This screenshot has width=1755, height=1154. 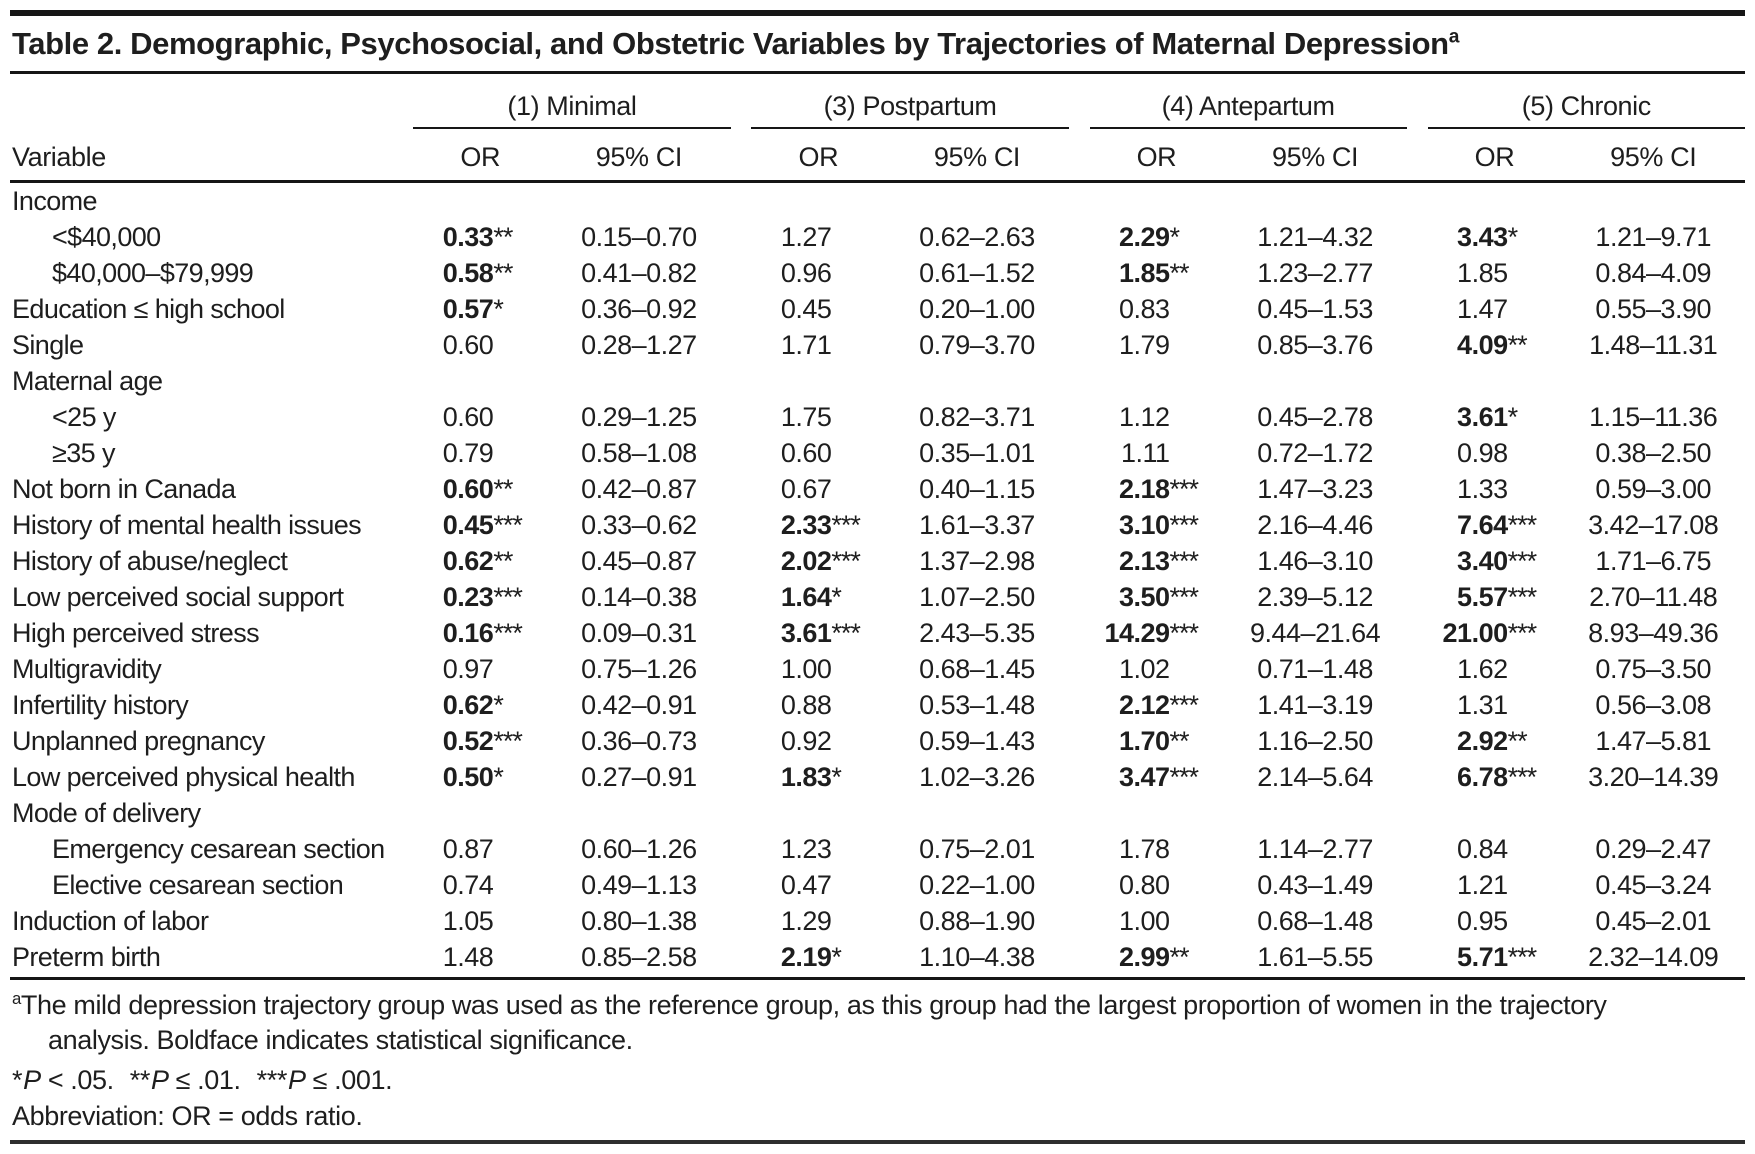 I want to click on or-value: 0.16***, so click(x=482, y=632).